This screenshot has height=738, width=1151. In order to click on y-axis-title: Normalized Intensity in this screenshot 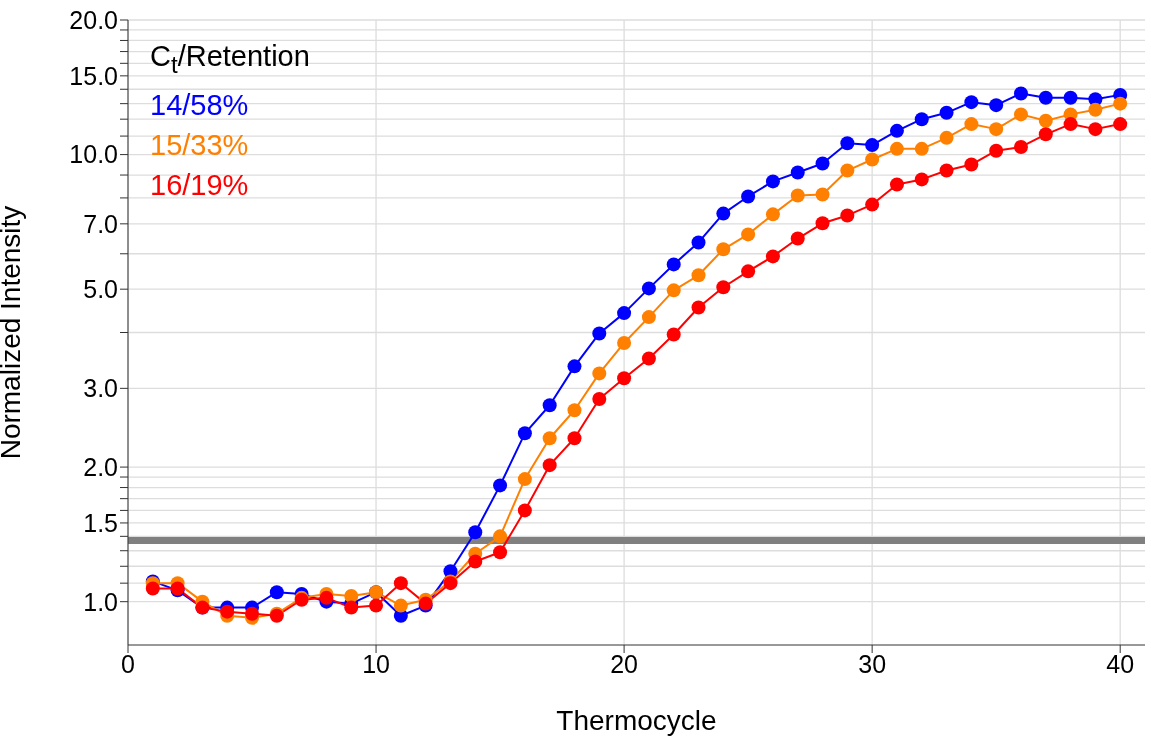, I will do `click(13, 332)`.